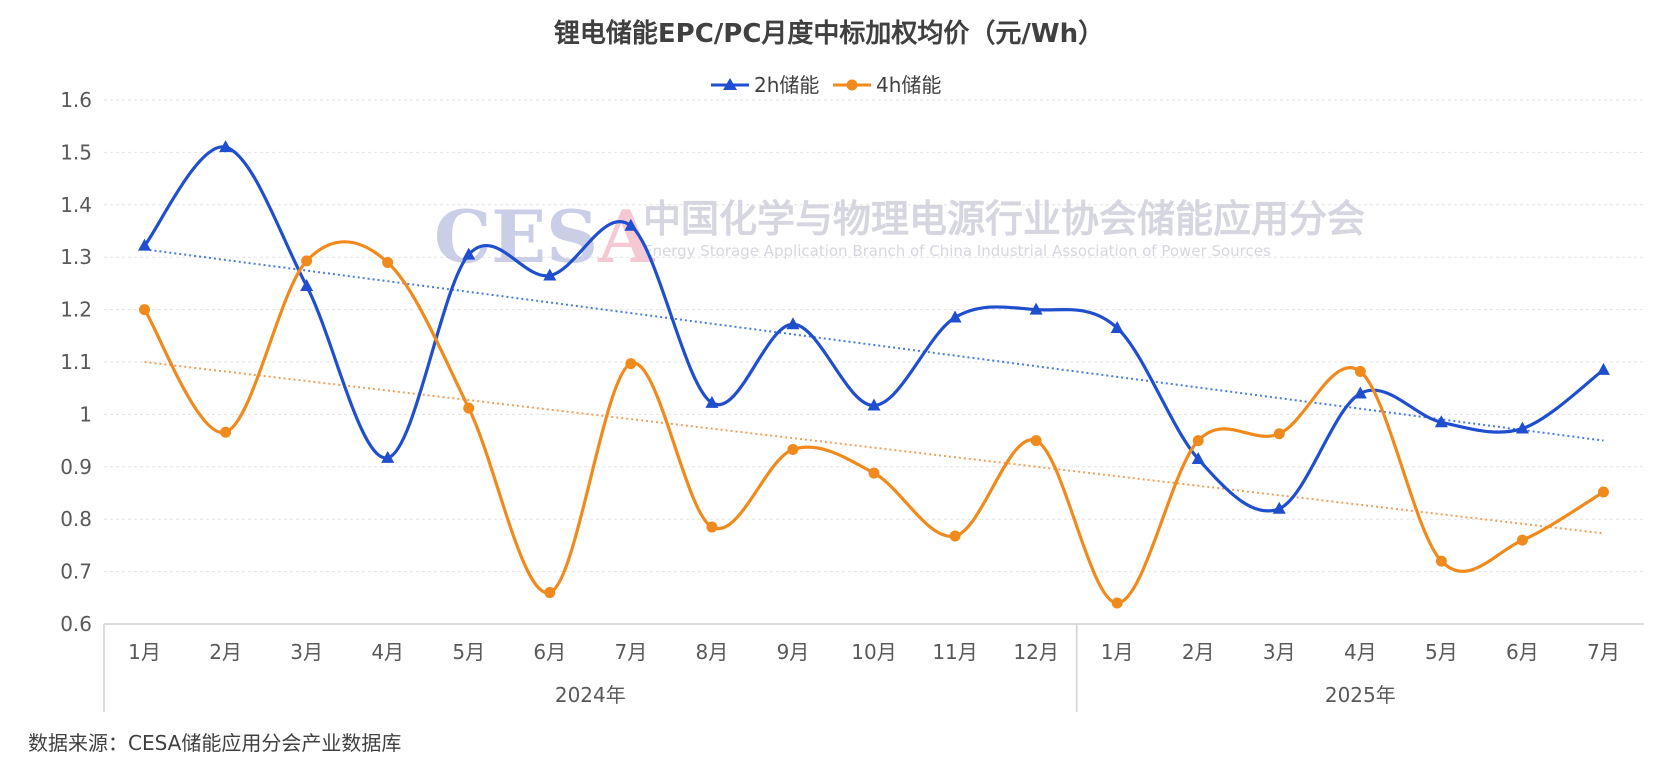 This screenshot has height=784, width=1659. Describe the element at coordinates (908, 85) in the screenshot. I see `legend-4h-label: 4h储能` at that location.